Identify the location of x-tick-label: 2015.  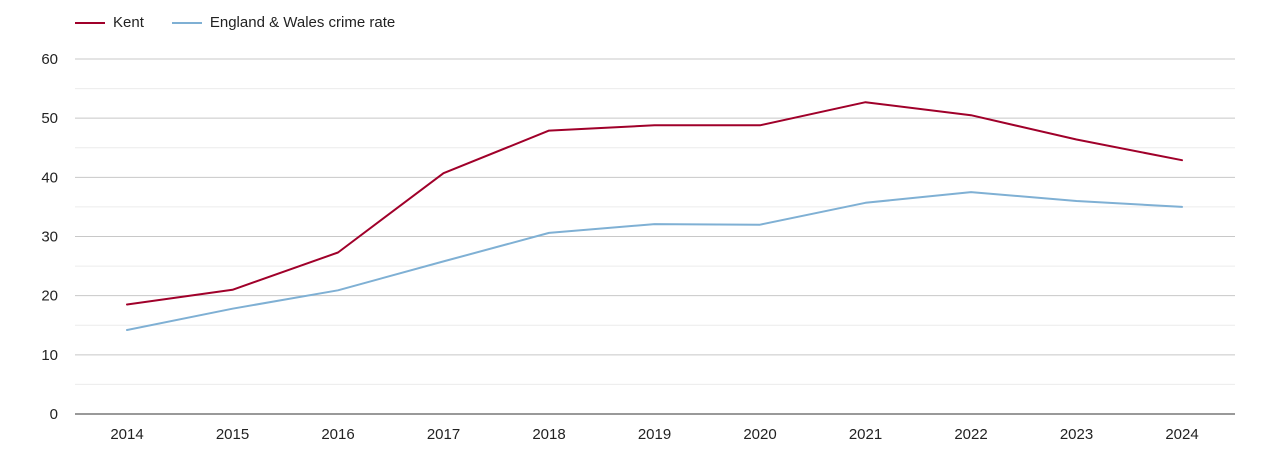
(232, 434).